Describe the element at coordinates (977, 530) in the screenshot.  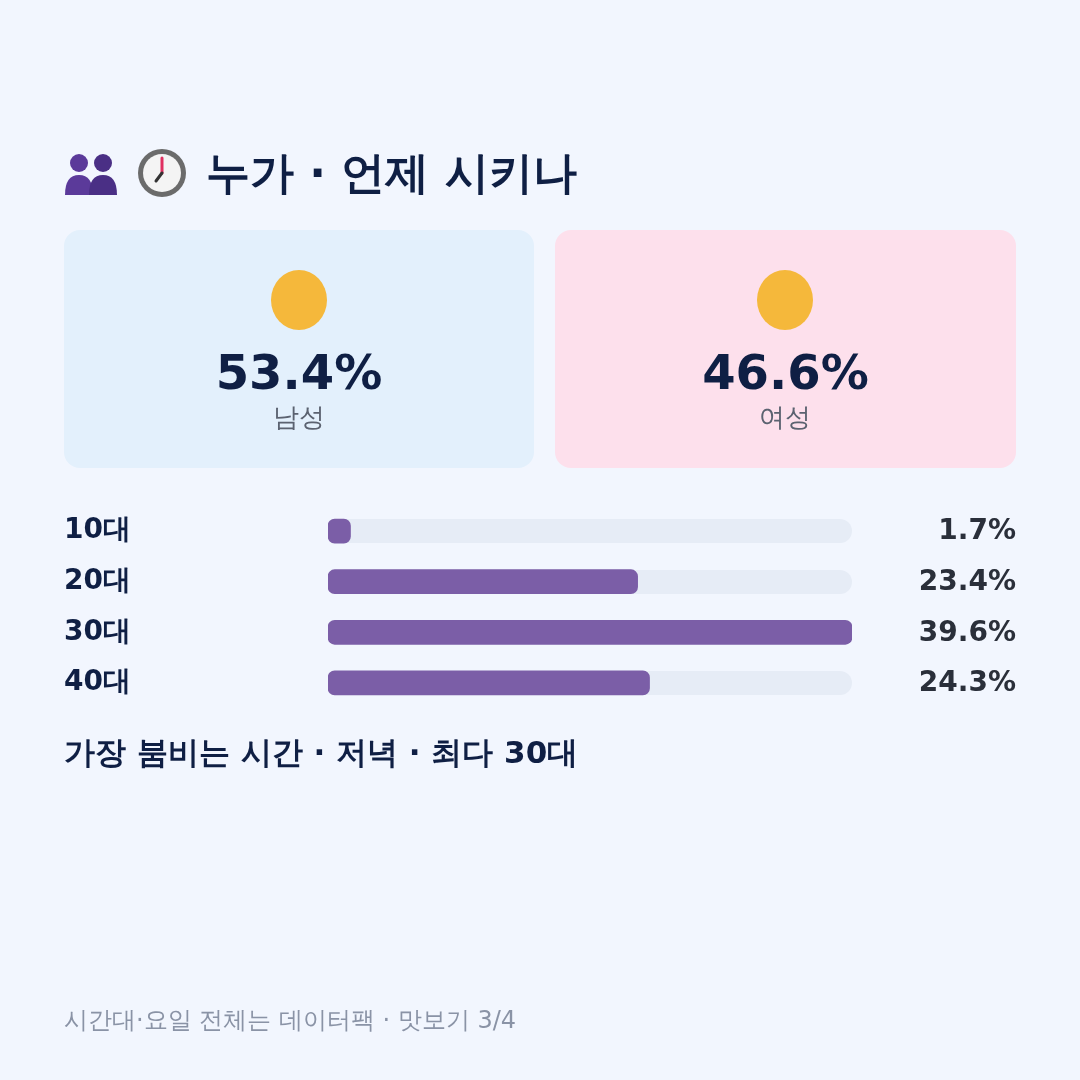
I see `data-label: 1.7%` at that location.